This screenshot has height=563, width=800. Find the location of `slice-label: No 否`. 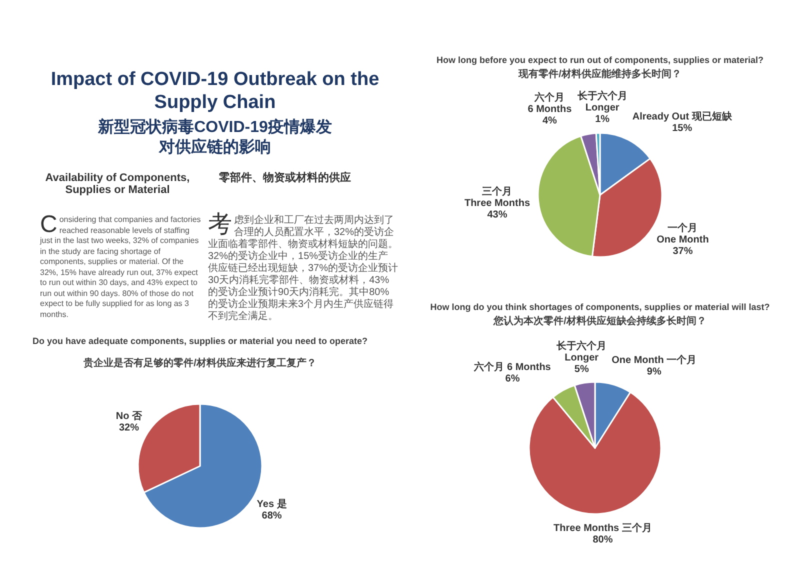

slice-label: No 否 is located at coordinates (130, 416).